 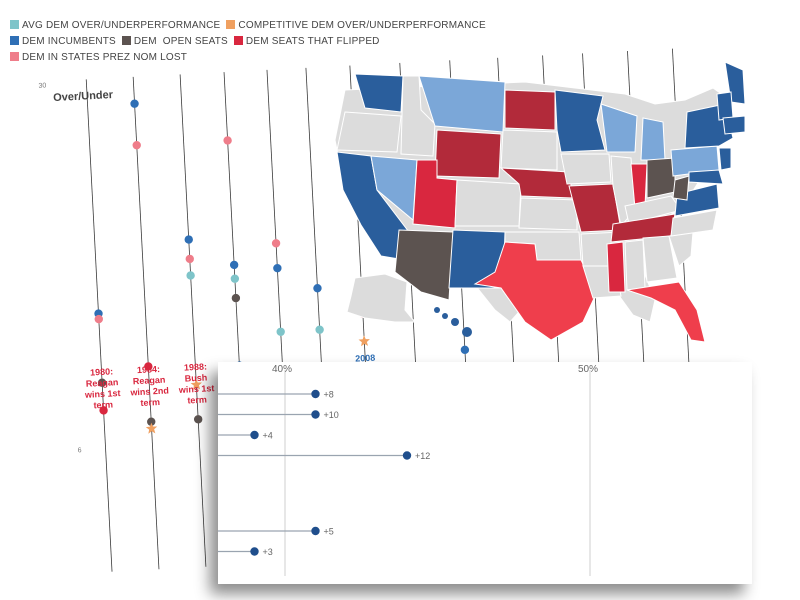 I want to click on state-mississippi, so click(x=616, y=267).